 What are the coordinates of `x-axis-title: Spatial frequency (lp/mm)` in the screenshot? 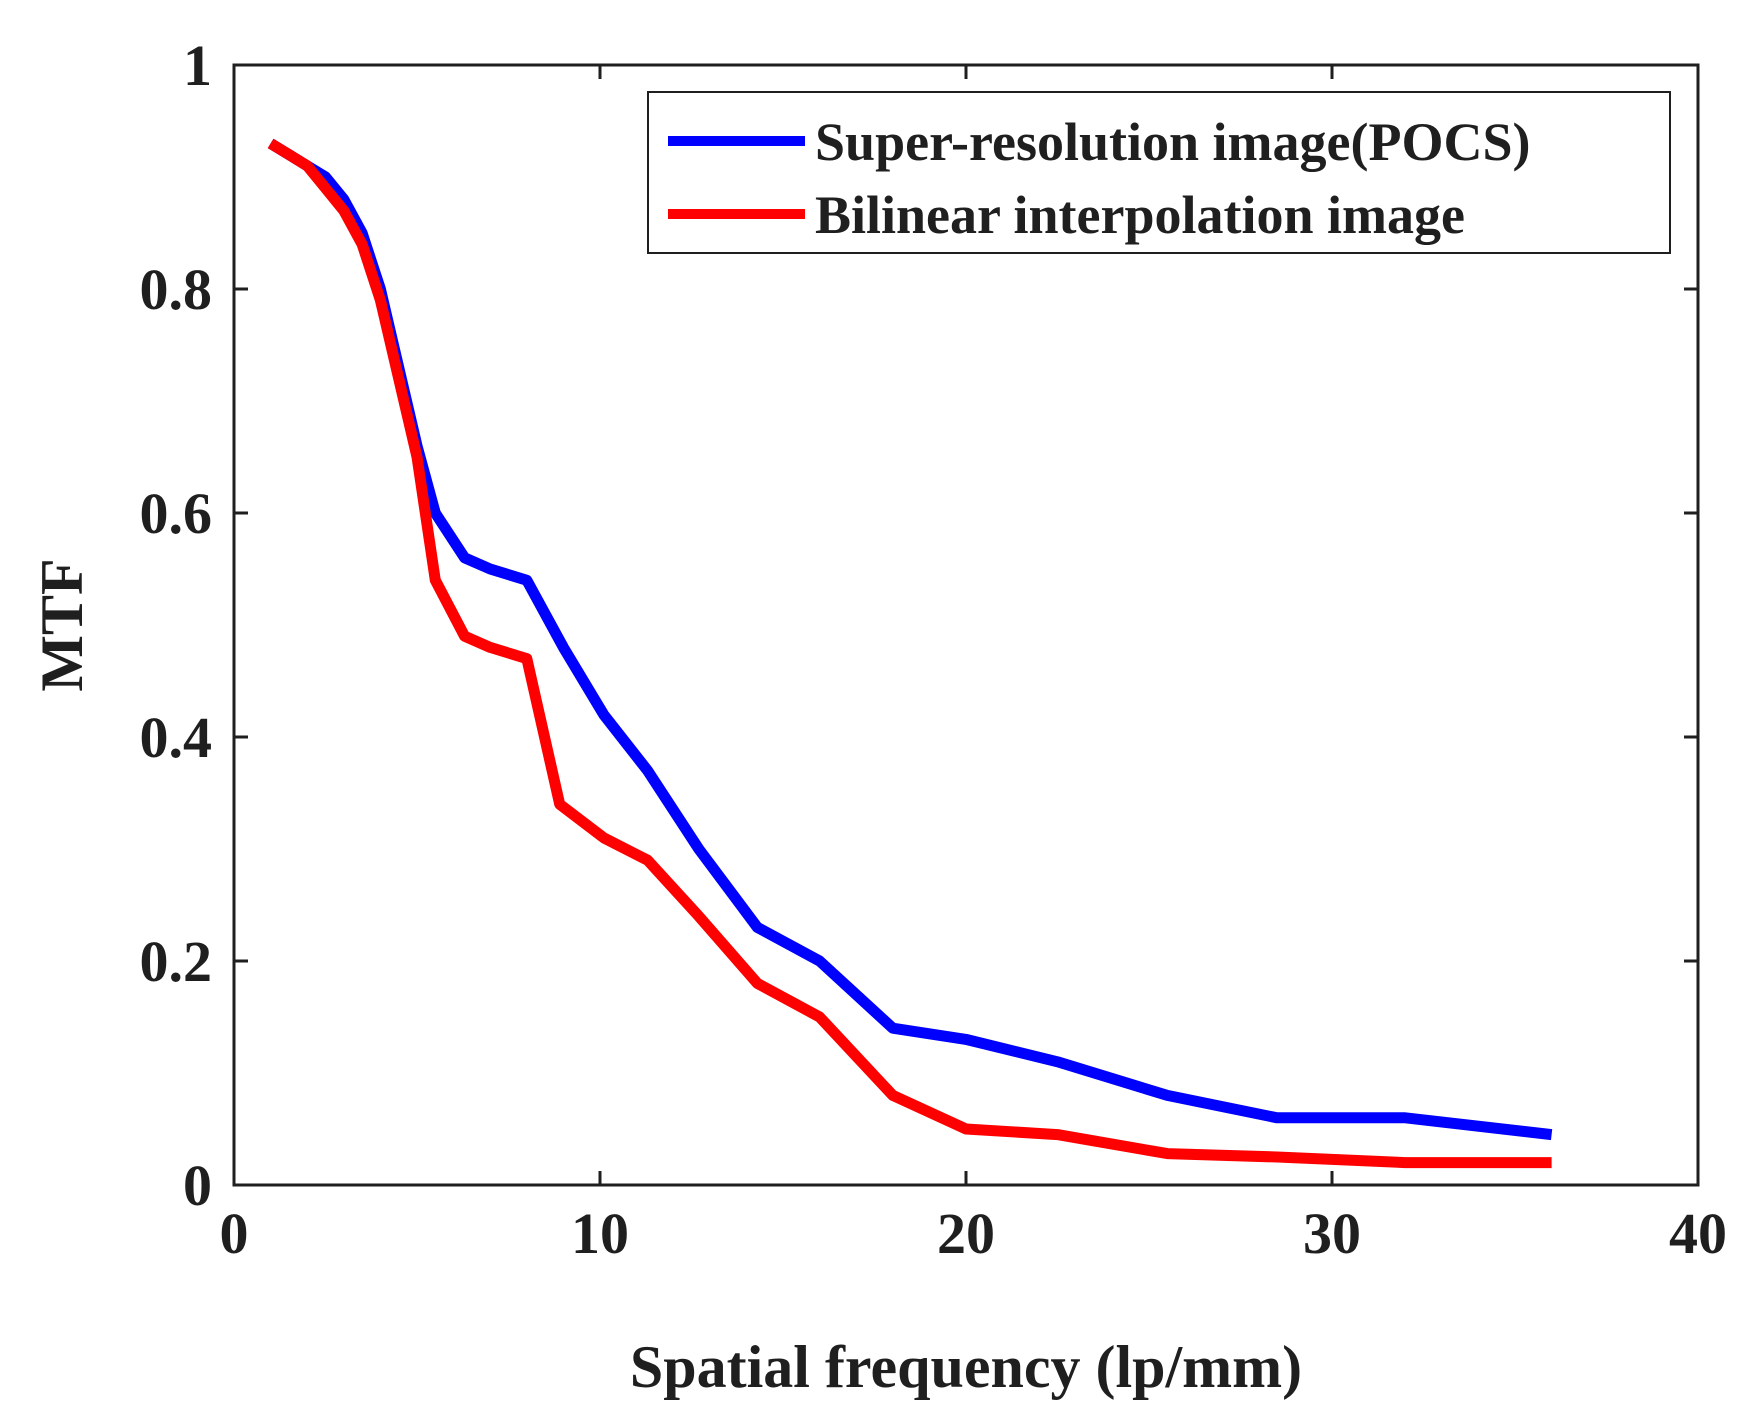 It's located at (966, 1367).